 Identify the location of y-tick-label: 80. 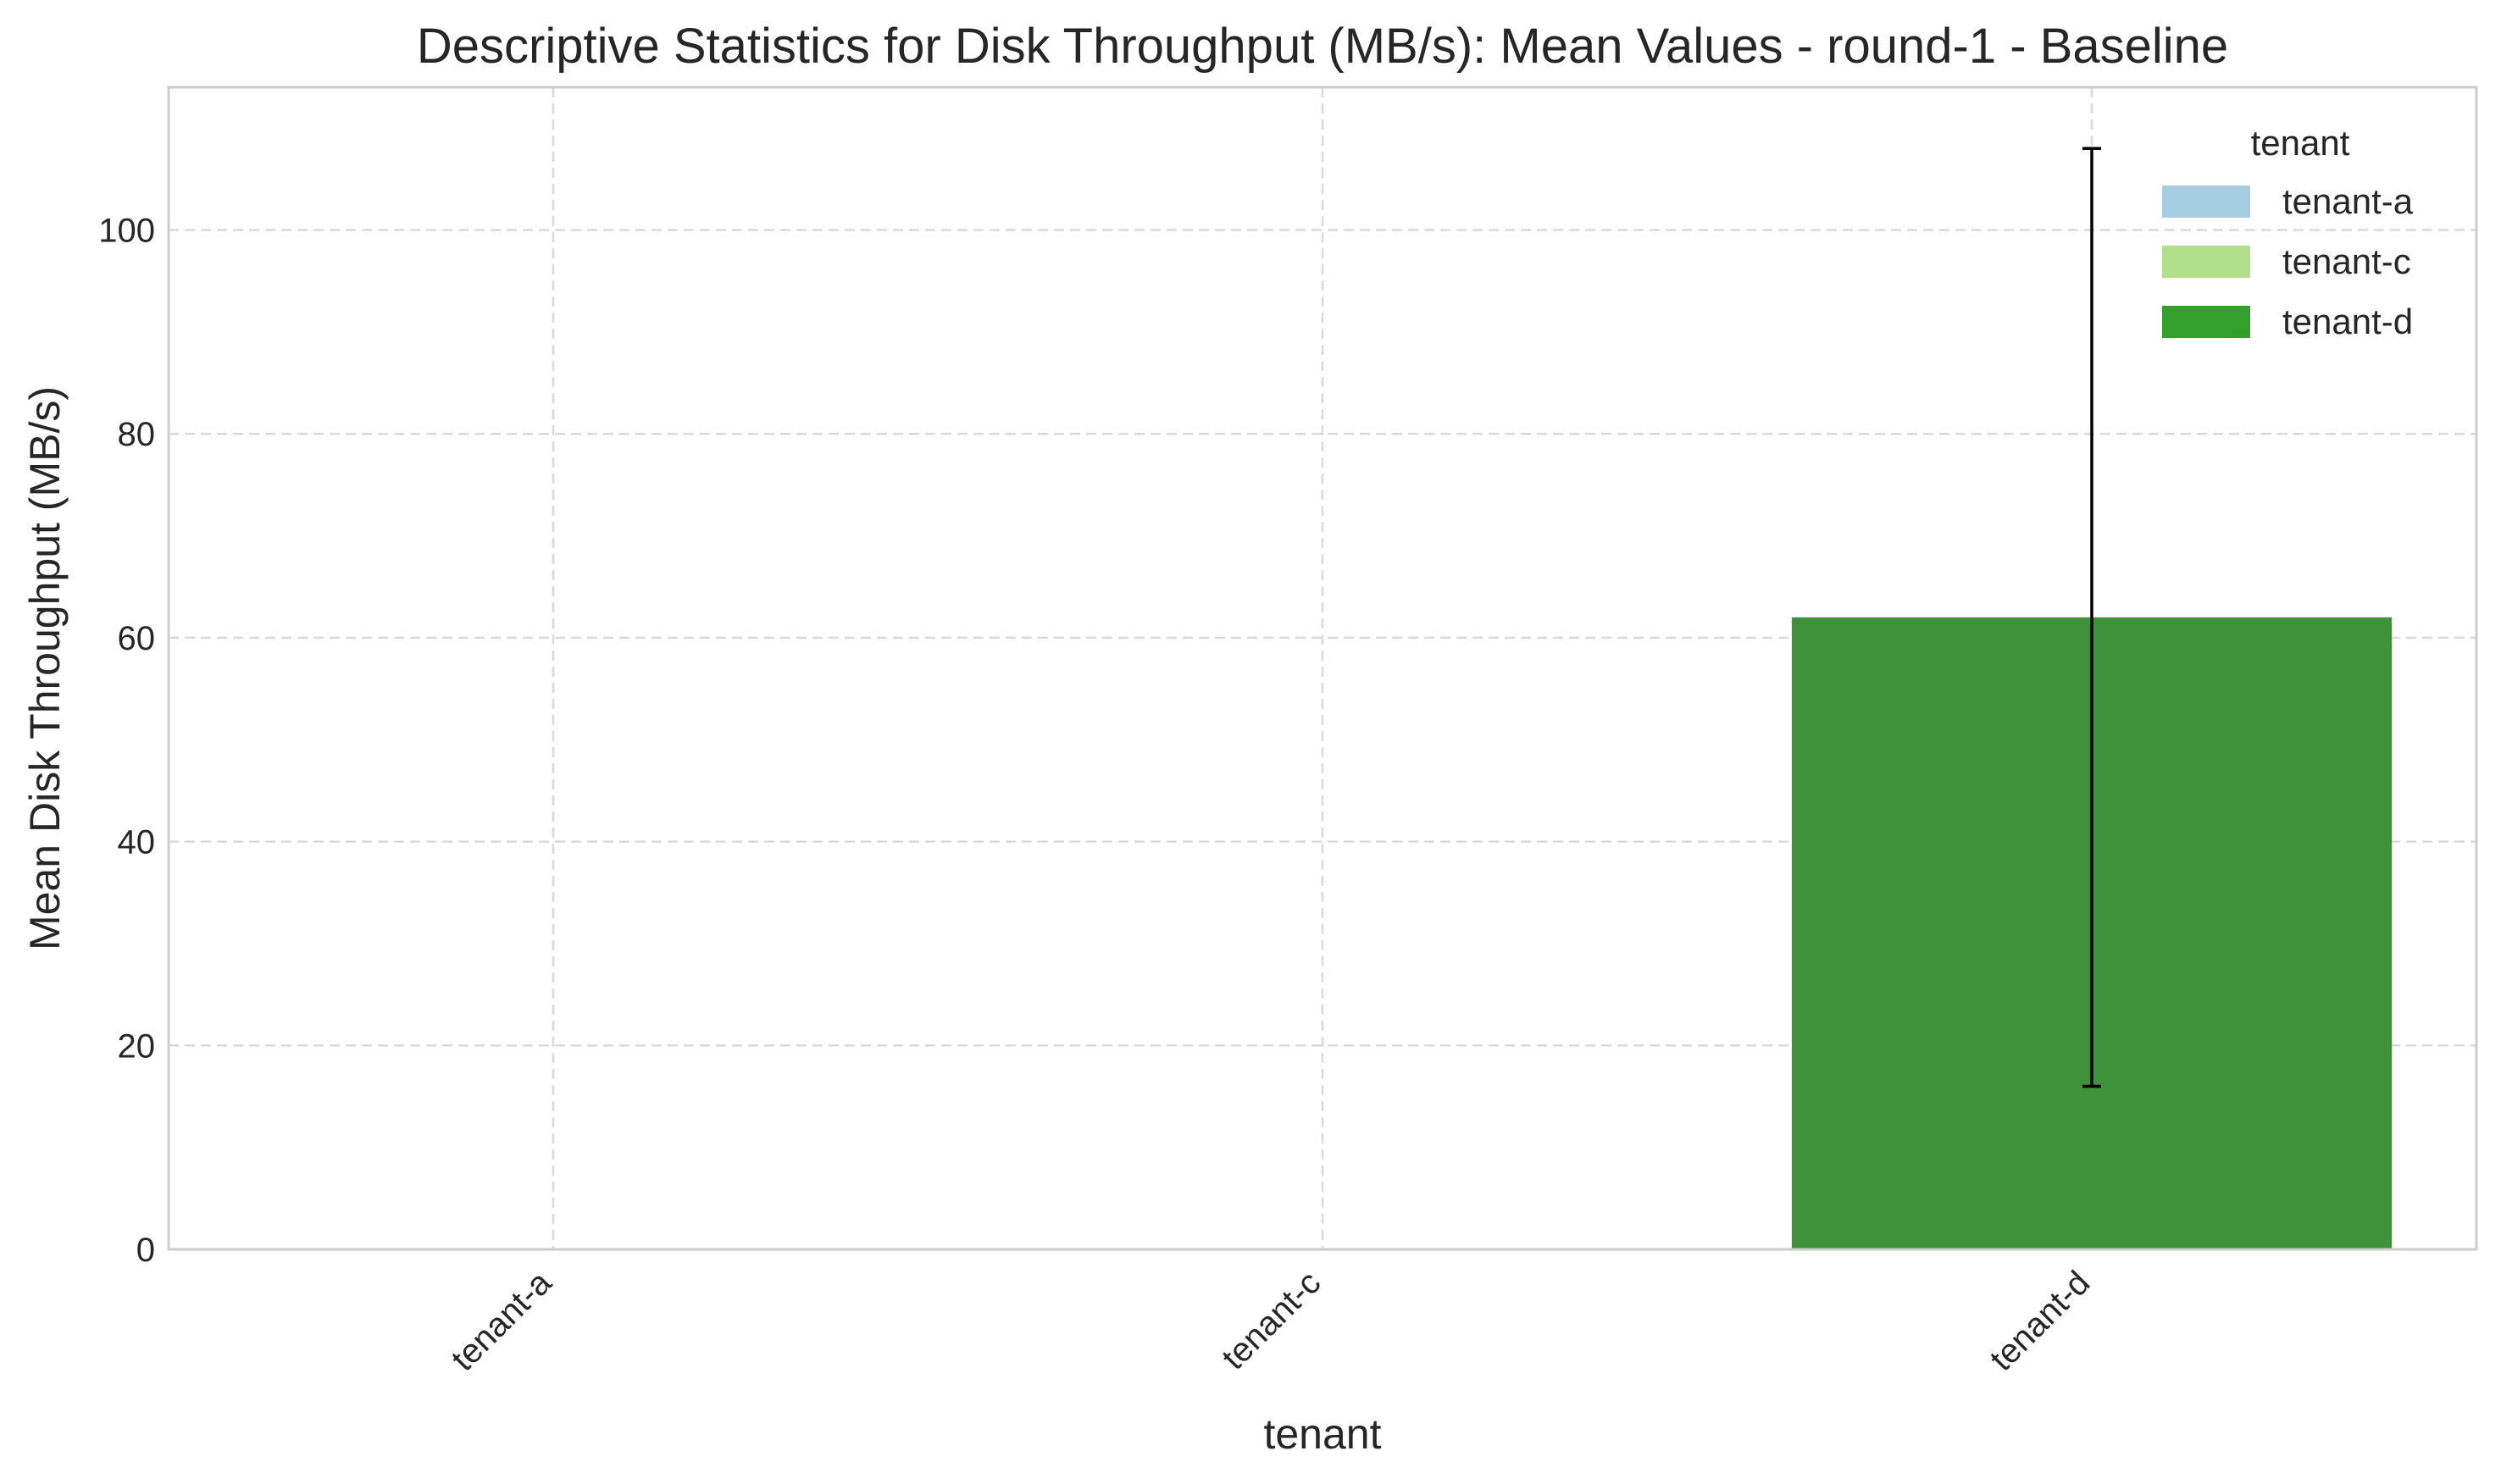
(137, 434).